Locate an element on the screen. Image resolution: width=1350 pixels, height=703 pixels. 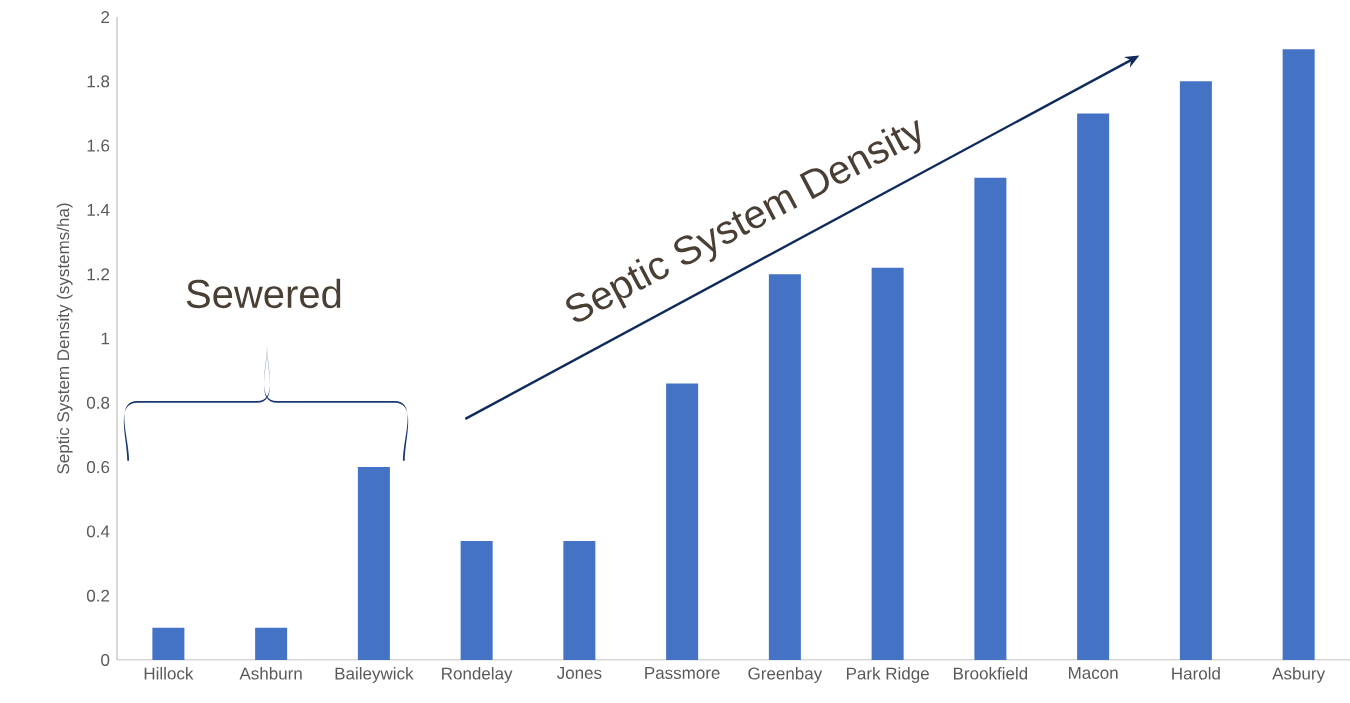
y-tick-label: 0.8 is located at coordinates (98, 402).